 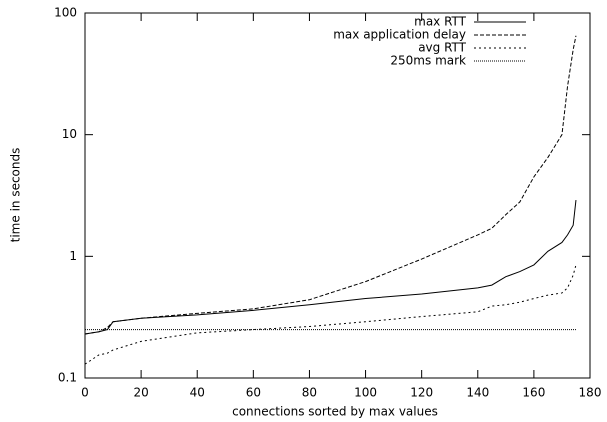 What do you see at coordinates (309, 393) in the screenshot?
I see `x-tick-label: 80` at bounding box center [309, 393].